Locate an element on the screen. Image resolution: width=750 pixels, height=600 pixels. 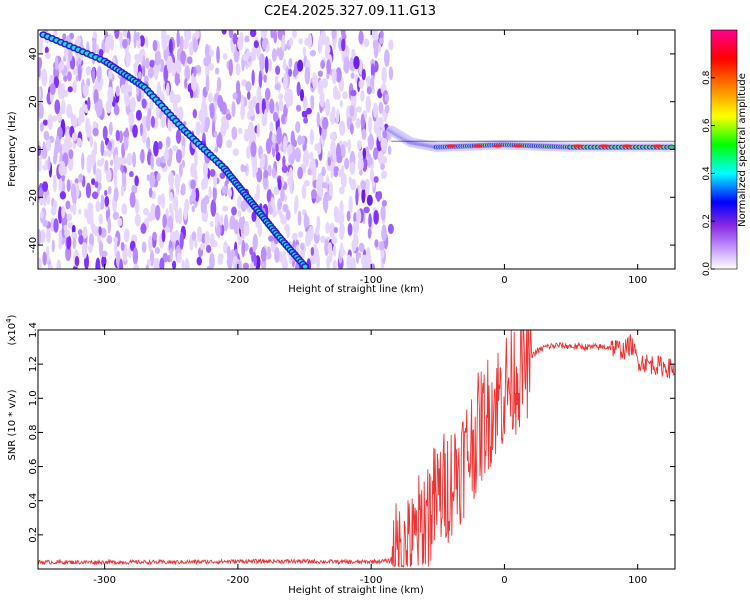
spectrogram-x-tick-label: -300 is located at coordinates (104, 280).